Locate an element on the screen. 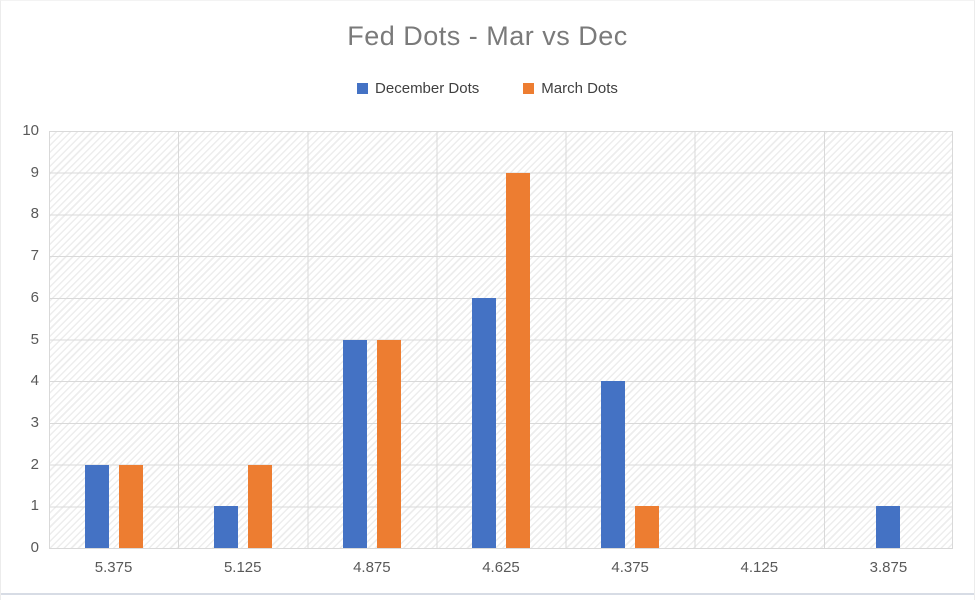 This screenshot has height=600, width=975. x-axis-label-5.375: 5.375 is located at coordinates (113, 567).